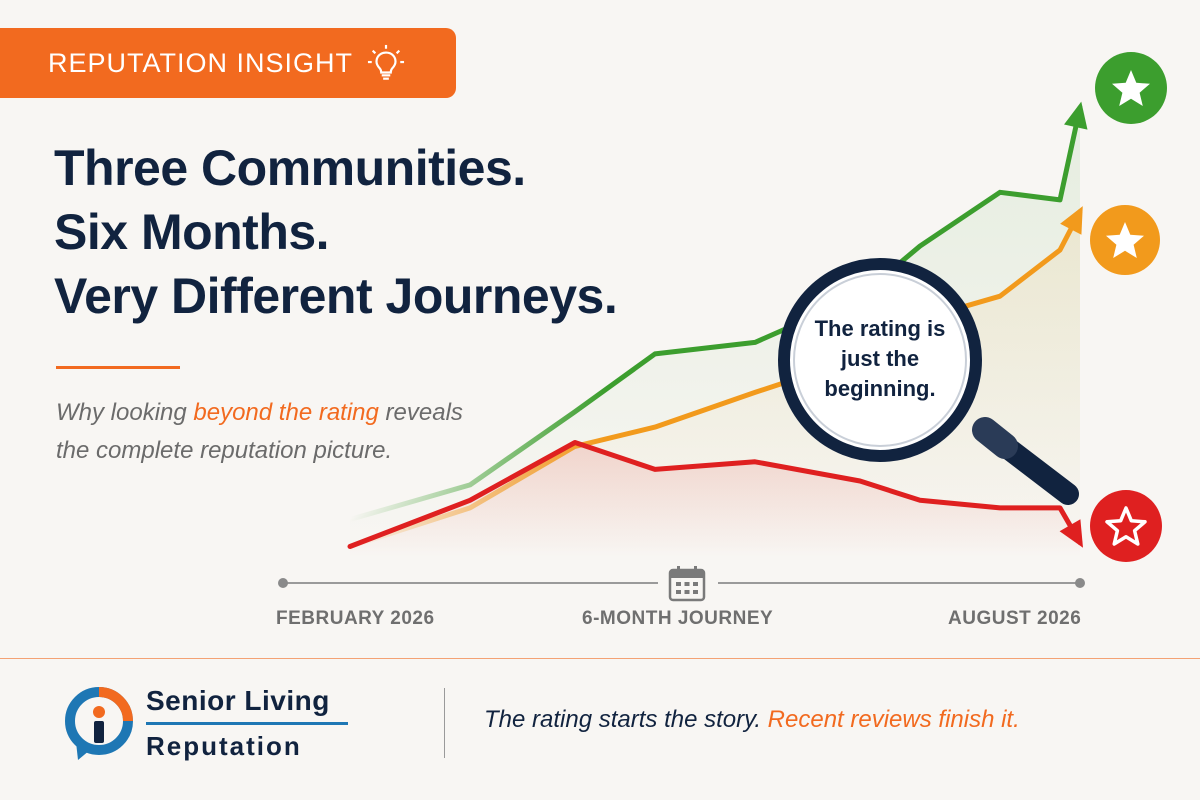 The width and height of the screenshot is (1200, 800). I want to click on footer-divider, so click(600, 658).